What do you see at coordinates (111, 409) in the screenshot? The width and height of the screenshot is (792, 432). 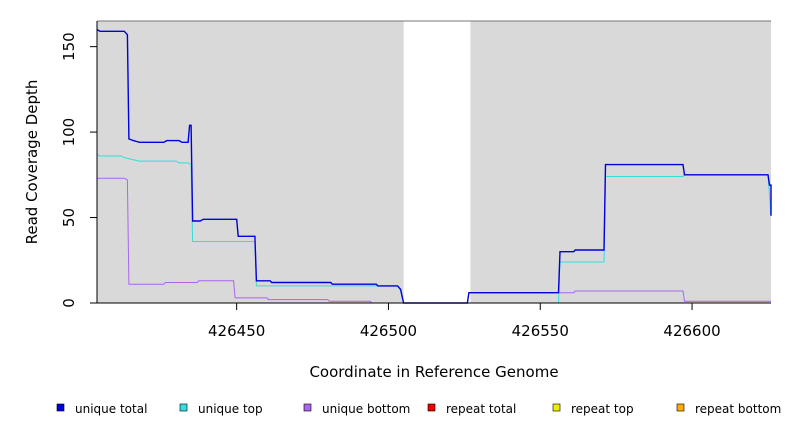 I see `legend-label: unique total` at bounding box center [111, 409].